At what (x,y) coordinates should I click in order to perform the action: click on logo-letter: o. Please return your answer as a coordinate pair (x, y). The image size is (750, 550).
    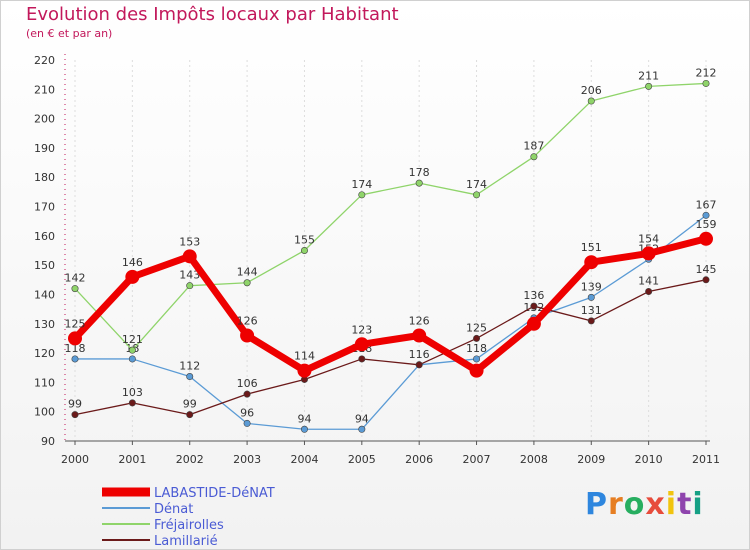
    Looking at the image, I should click on (634, 504).